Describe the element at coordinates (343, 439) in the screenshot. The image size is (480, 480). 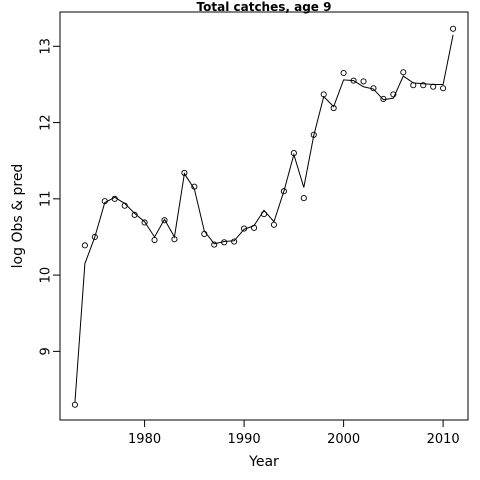
I see `x-tick-label: 2000` at that location.